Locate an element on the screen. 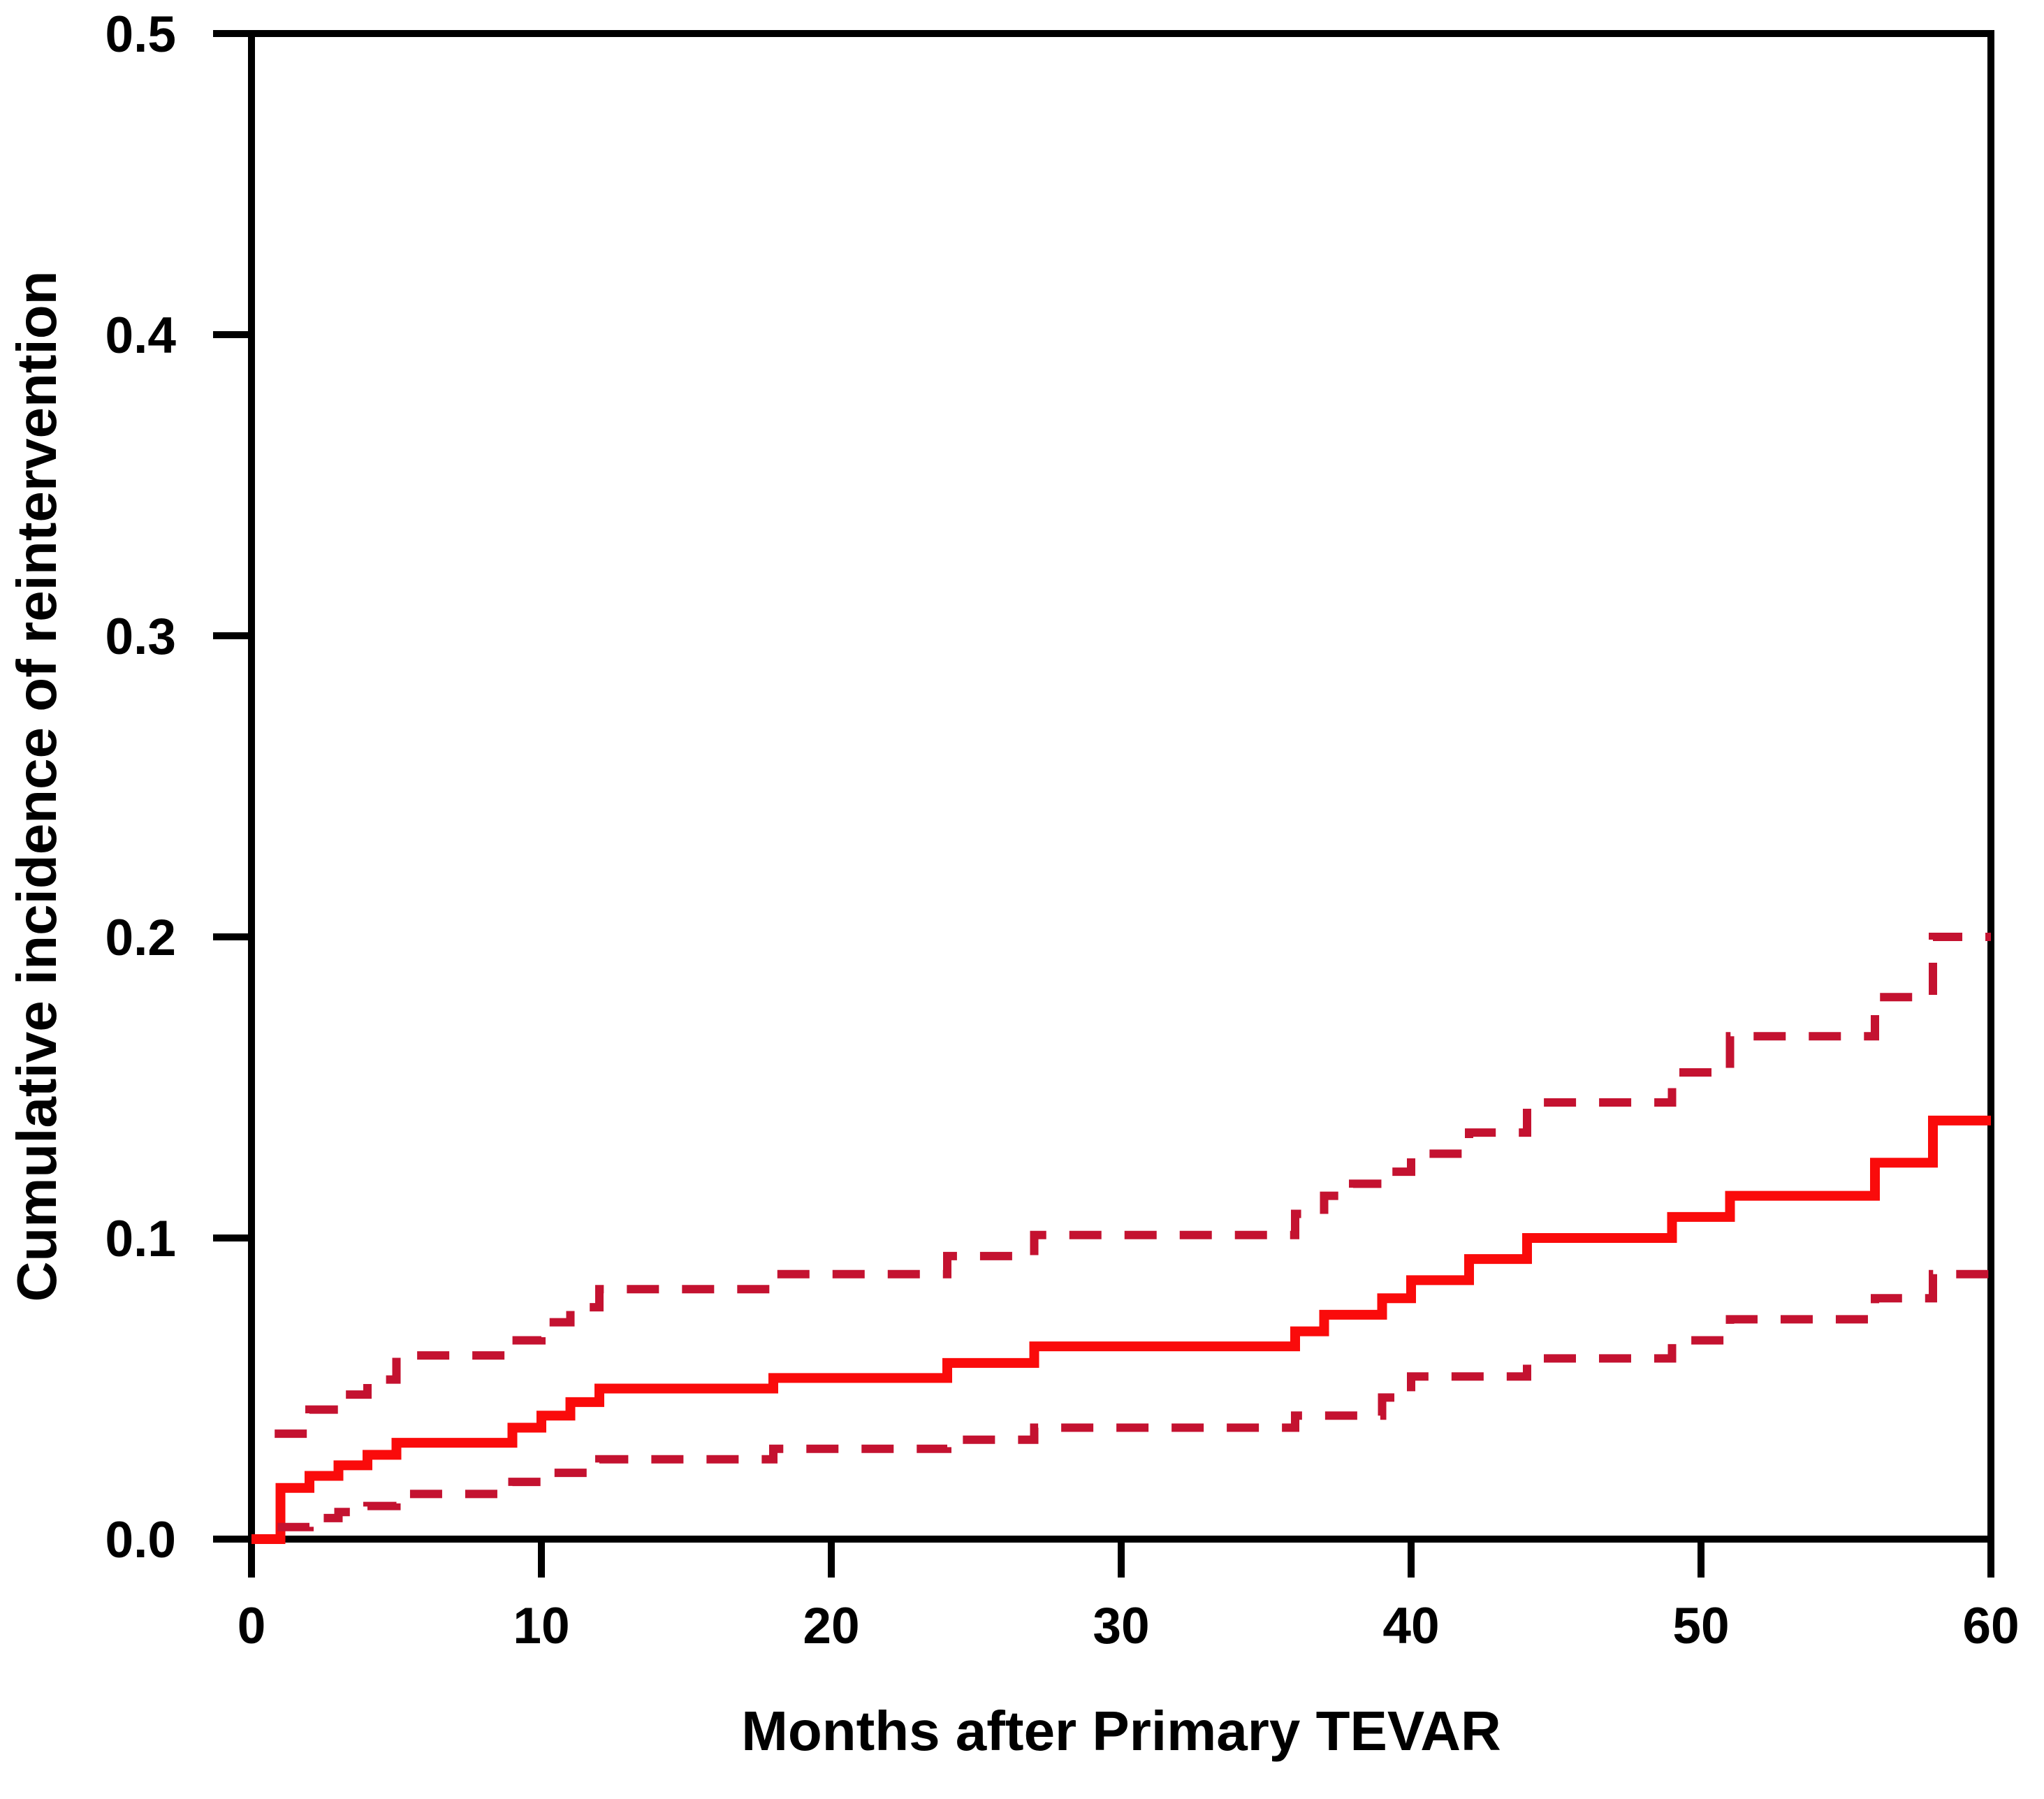 Image resolution: width=2044 pixels, height=1799 pixels. lower-95-ci-curve is located at coordinates (1134, 1400).